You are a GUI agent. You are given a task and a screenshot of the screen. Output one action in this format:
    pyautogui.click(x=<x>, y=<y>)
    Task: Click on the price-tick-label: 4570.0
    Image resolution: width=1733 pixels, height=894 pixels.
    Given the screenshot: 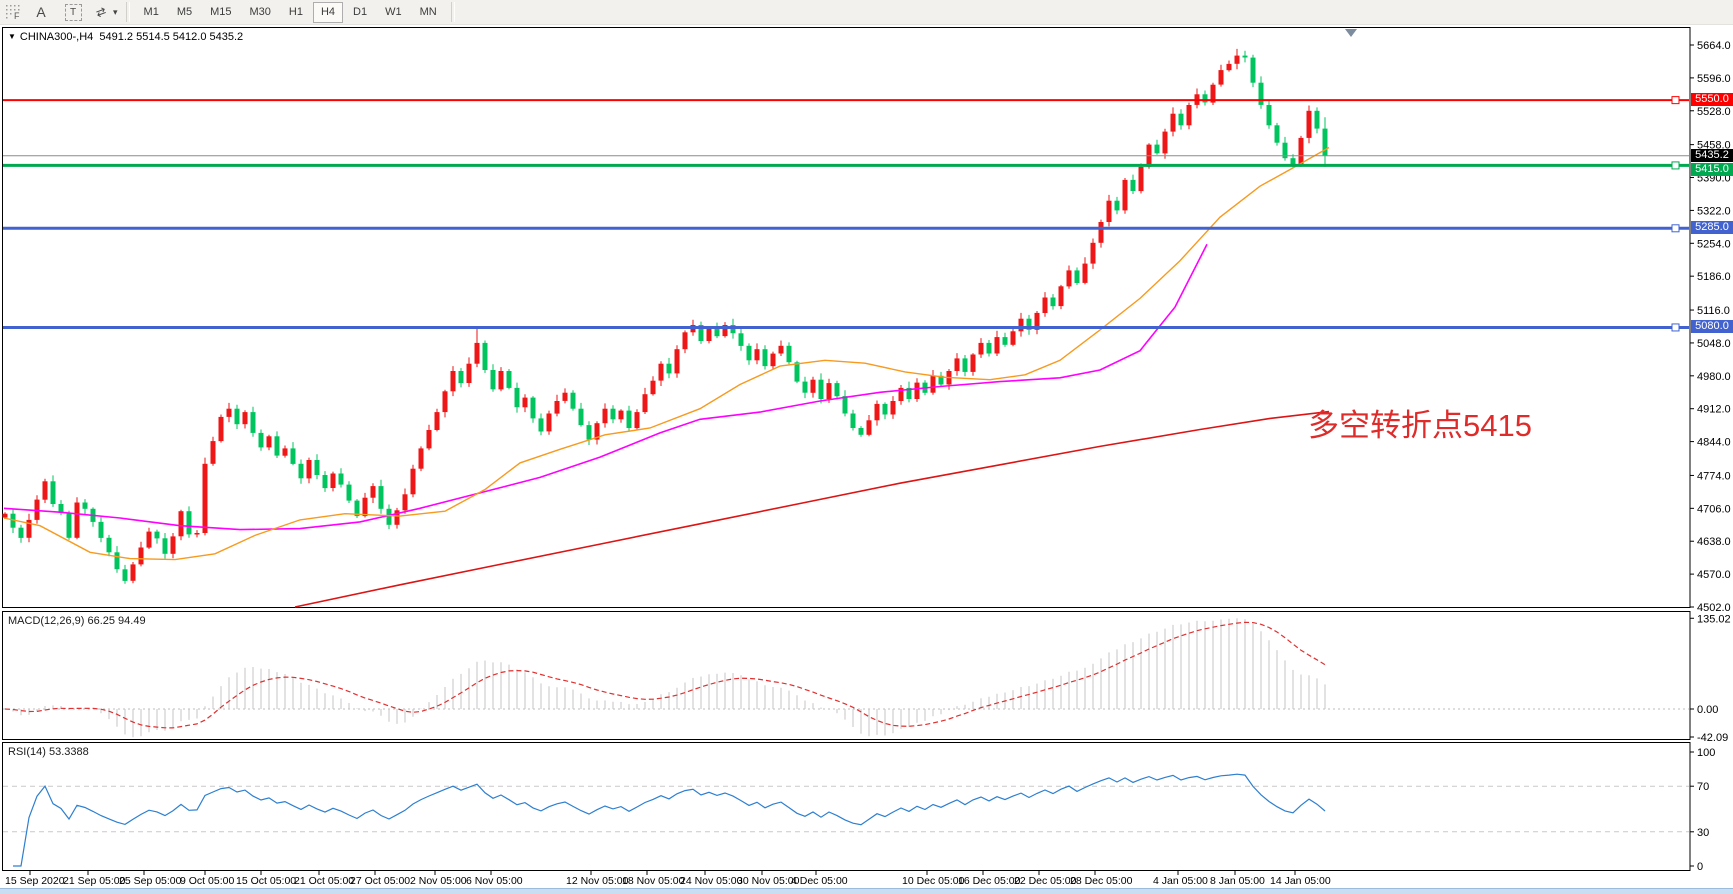 What is the action you would take?
    pyautogui.click(x=1714, y=575)
    